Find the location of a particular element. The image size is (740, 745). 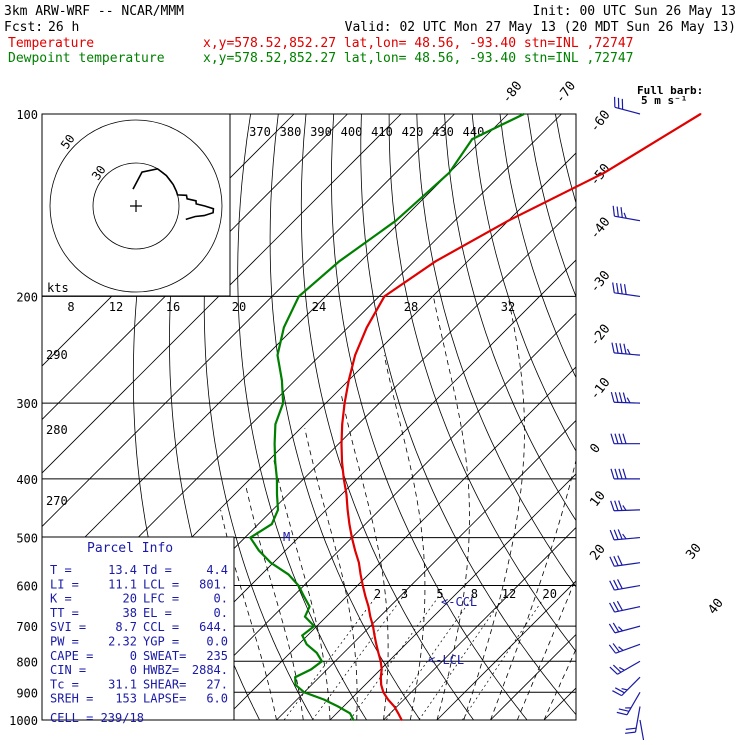

ccl-marker: <-CCL is located at coordinates (459, 602).